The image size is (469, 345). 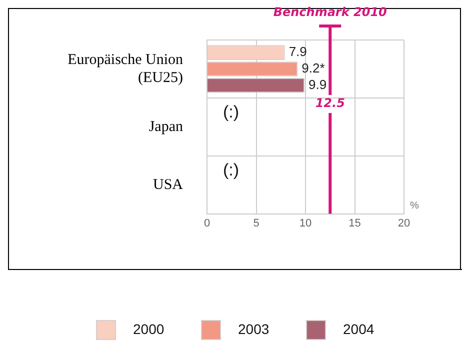 I want to click on x-tick-label: 5, so click(x=256, y=223).